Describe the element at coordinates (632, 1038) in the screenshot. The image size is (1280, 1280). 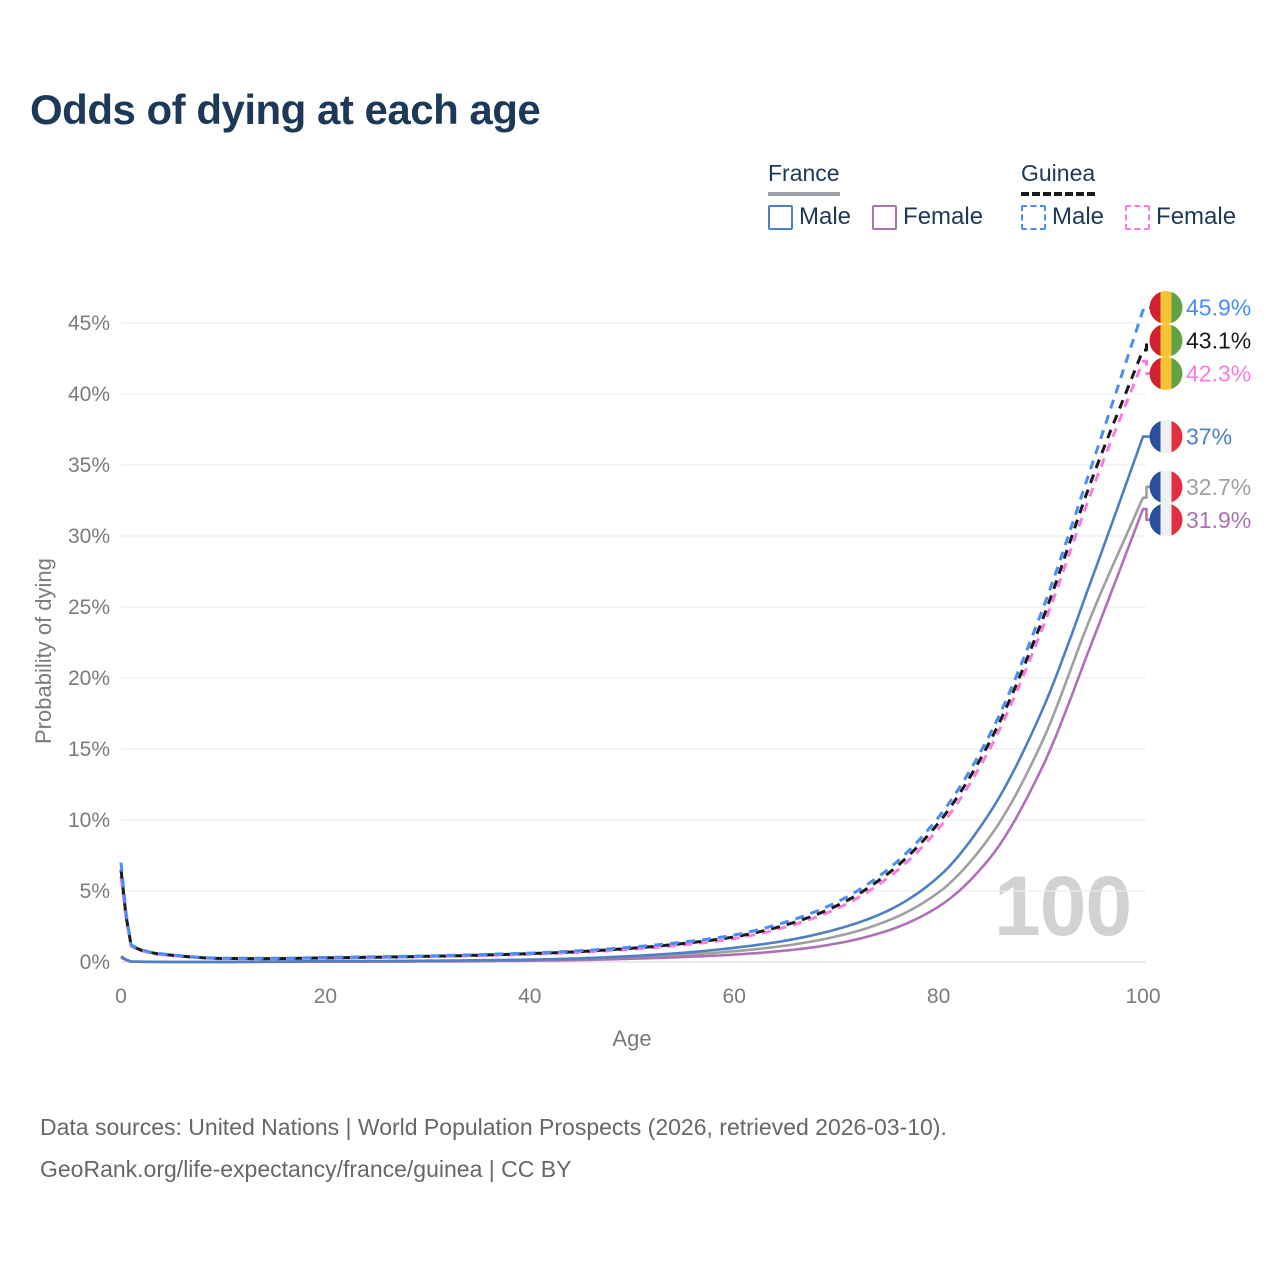
I see `x-axis-title: Age` at that location.